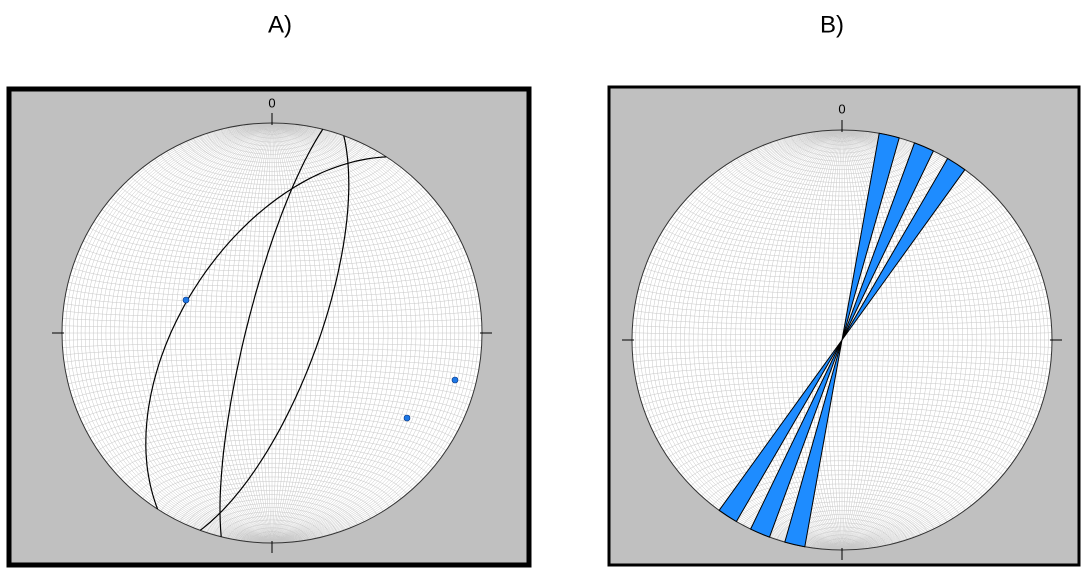 The height and width of the screenshot is (570, 1085). Describe the element at coordinates (832, 24) in the screenshot. I see `panel-label: B)` at that location.